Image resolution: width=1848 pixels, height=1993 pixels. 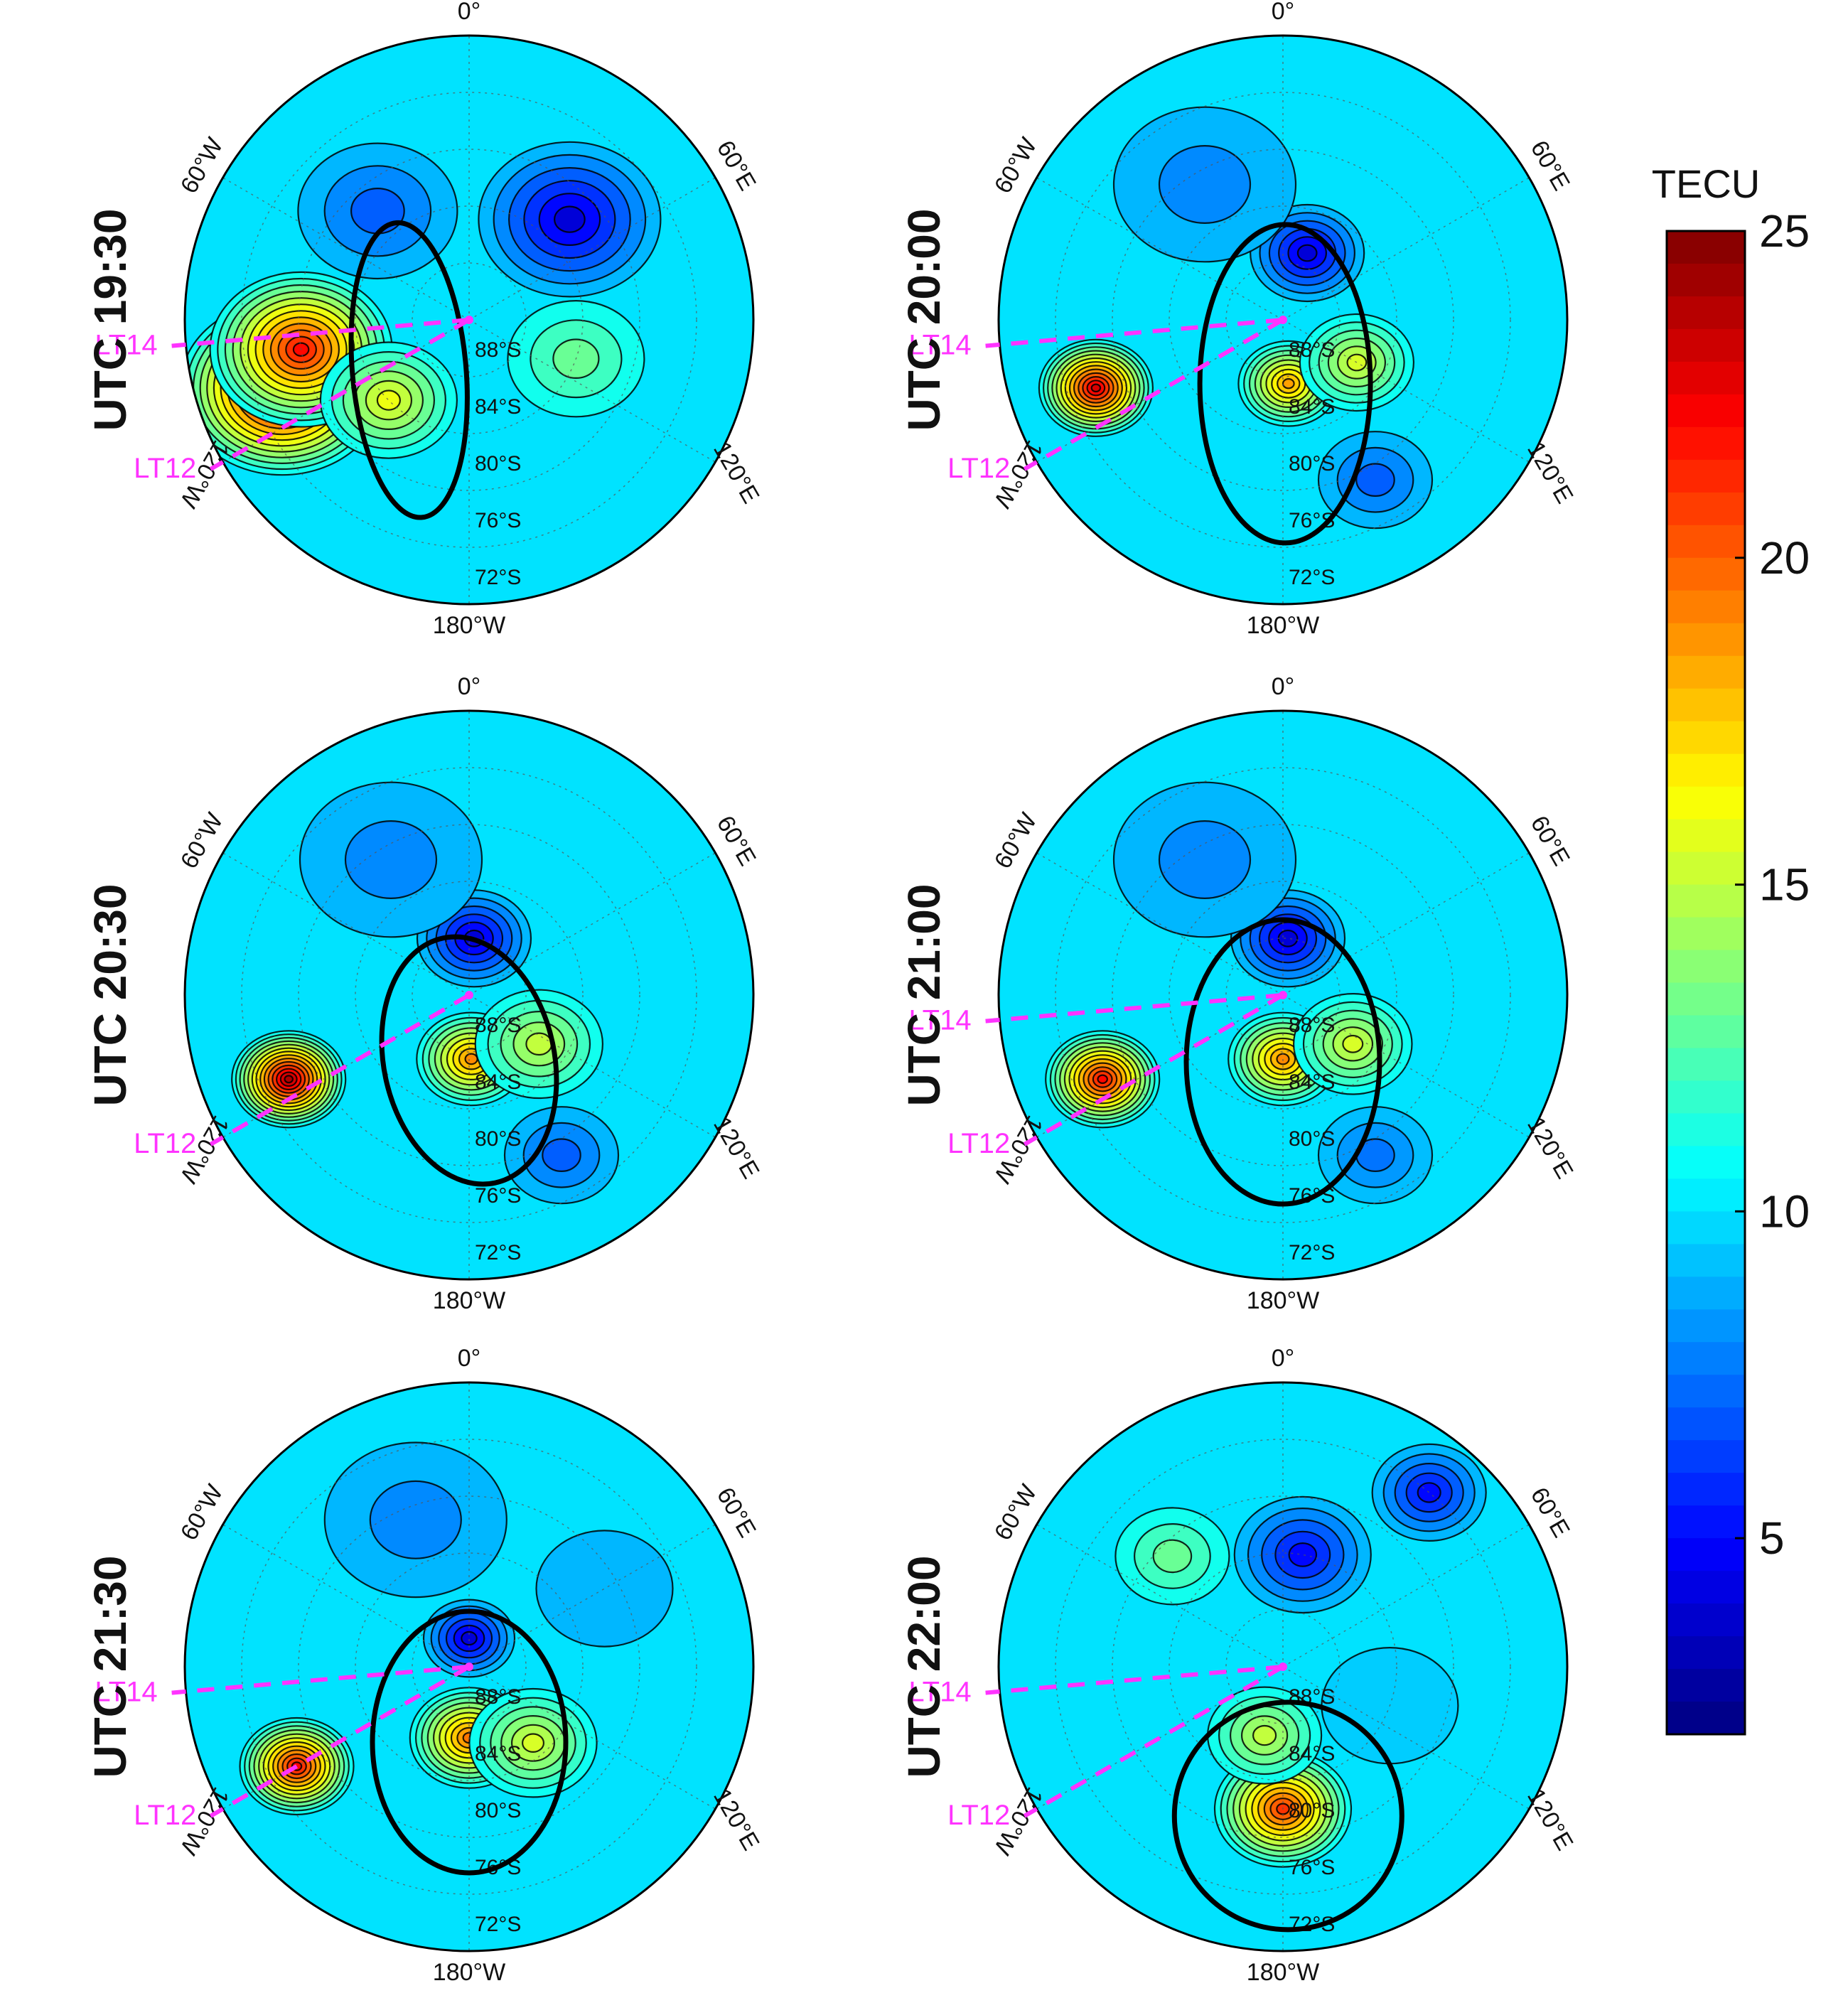 I want to click on colorbar-tick-label: 25, so click(x=1785, y=231).